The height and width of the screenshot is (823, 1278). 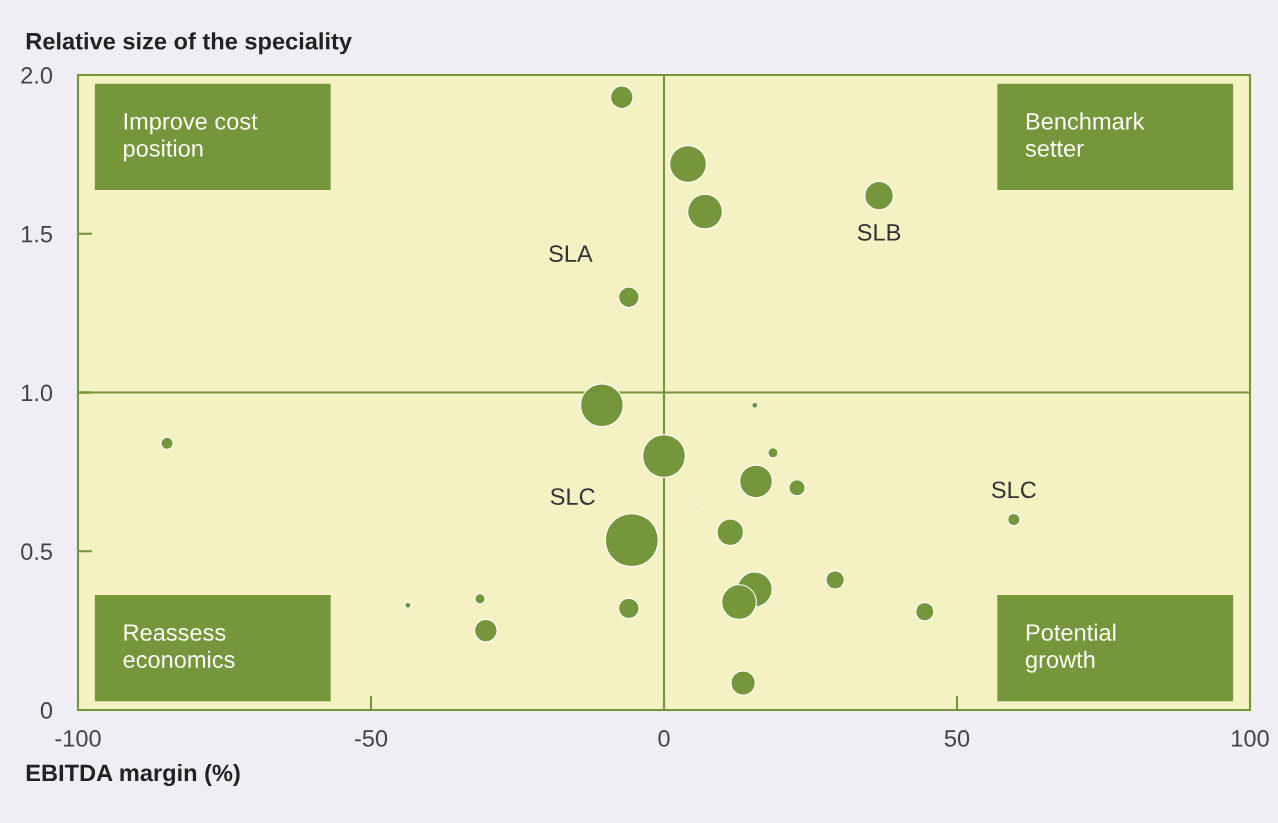 What do you see at coordinates (37, 552) in the screenshot?
I see `y-tick-label: 0.5` at bounding box center [37, 552].